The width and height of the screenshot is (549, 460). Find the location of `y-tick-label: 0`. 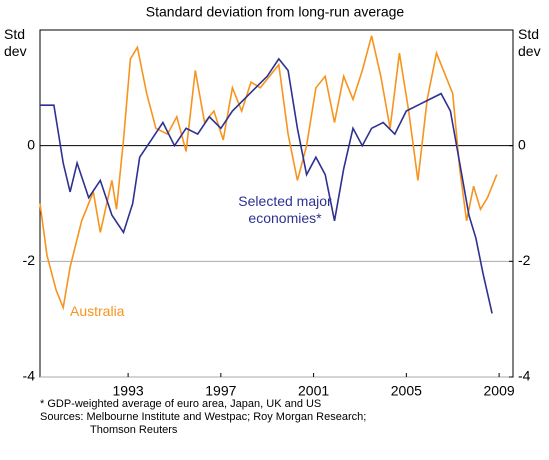

y-tick-label: 0 is located at coordinates (31, 144).